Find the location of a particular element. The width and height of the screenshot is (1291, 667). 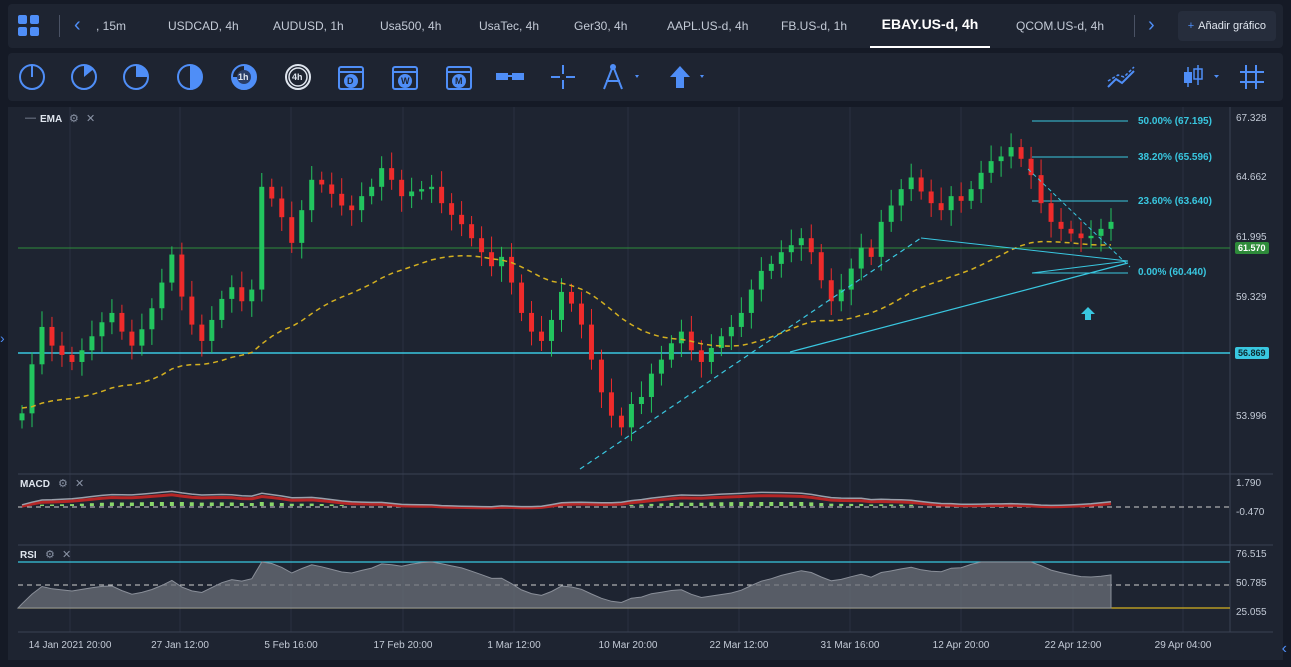

calendar-daily-icon: D is located at coordinates (351, 77).